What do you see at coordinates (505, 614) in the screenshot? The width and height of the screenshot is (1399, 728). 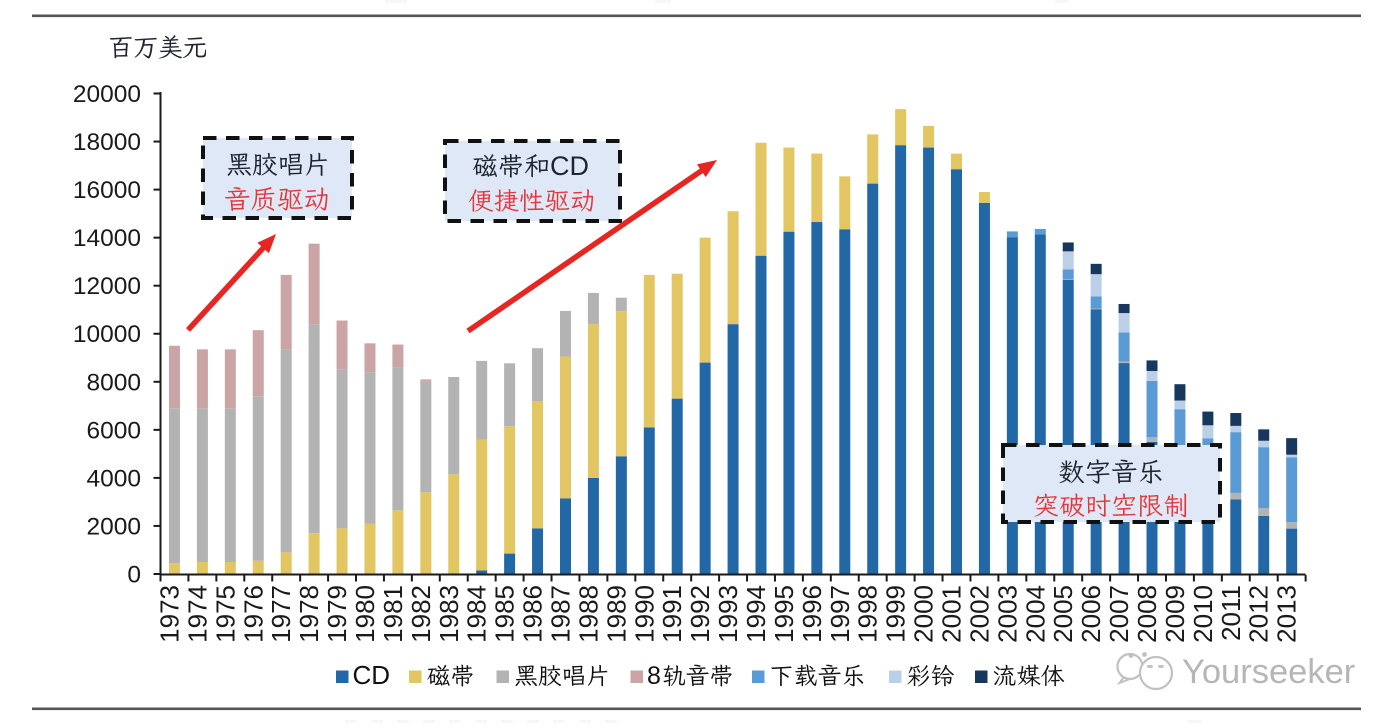 I see `svg-text: 1985` at bounding box center [505, 614].